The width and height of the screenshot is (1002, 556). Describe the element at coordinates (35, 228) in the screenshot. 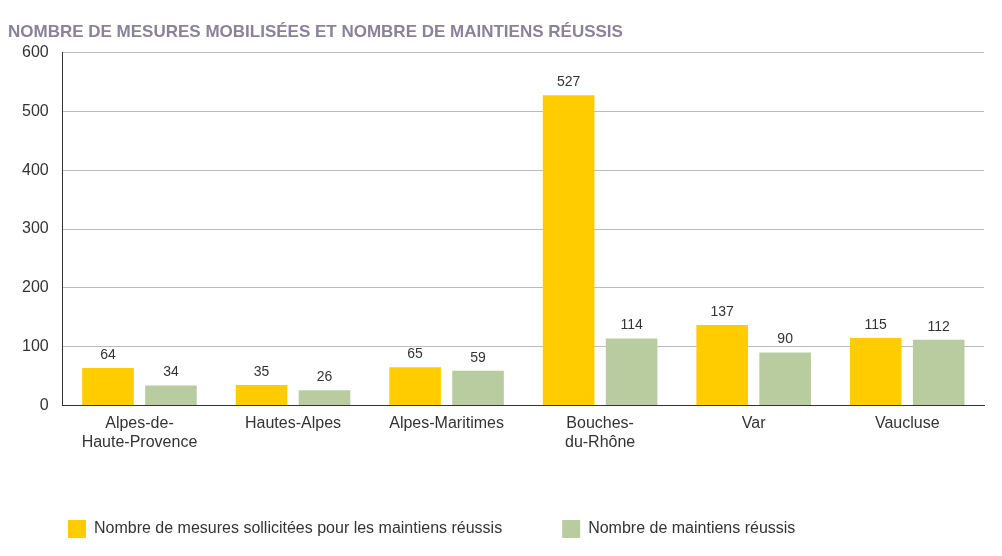

I see `y-tick-label: 300` at that location.